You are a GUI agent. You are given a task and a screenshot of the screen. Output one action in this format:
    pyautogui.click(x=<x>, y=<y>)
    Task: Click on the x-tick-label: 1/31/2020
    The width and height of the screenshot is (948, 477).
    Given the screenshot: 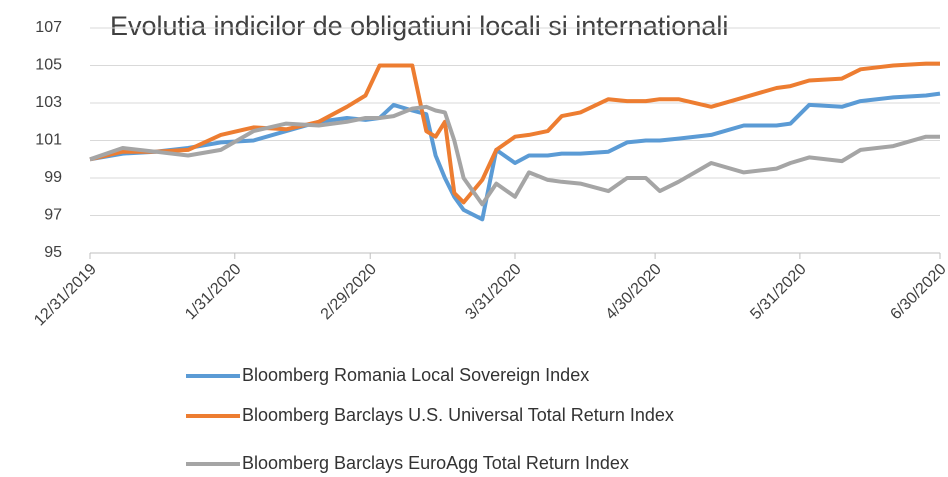 What is the action you would take?
    pyautogui.click(x=213, y=292)
    